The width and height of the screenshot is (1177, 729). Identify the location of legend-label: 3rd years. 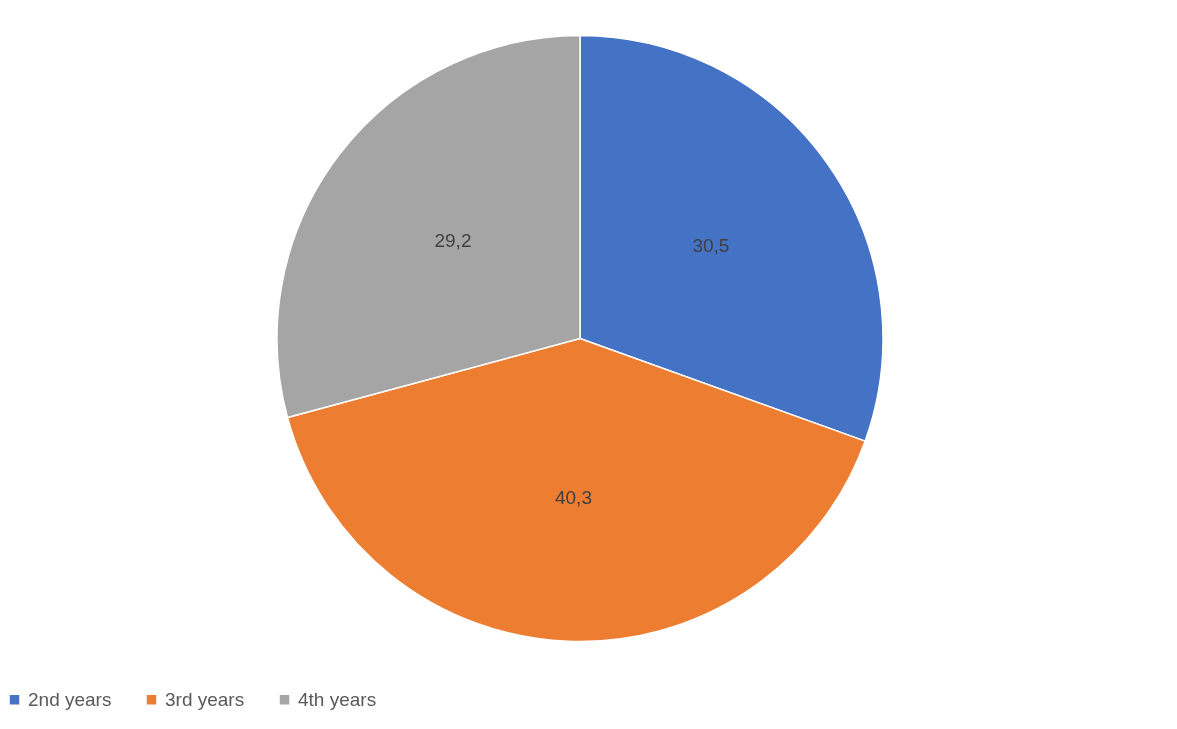
(205, 699).